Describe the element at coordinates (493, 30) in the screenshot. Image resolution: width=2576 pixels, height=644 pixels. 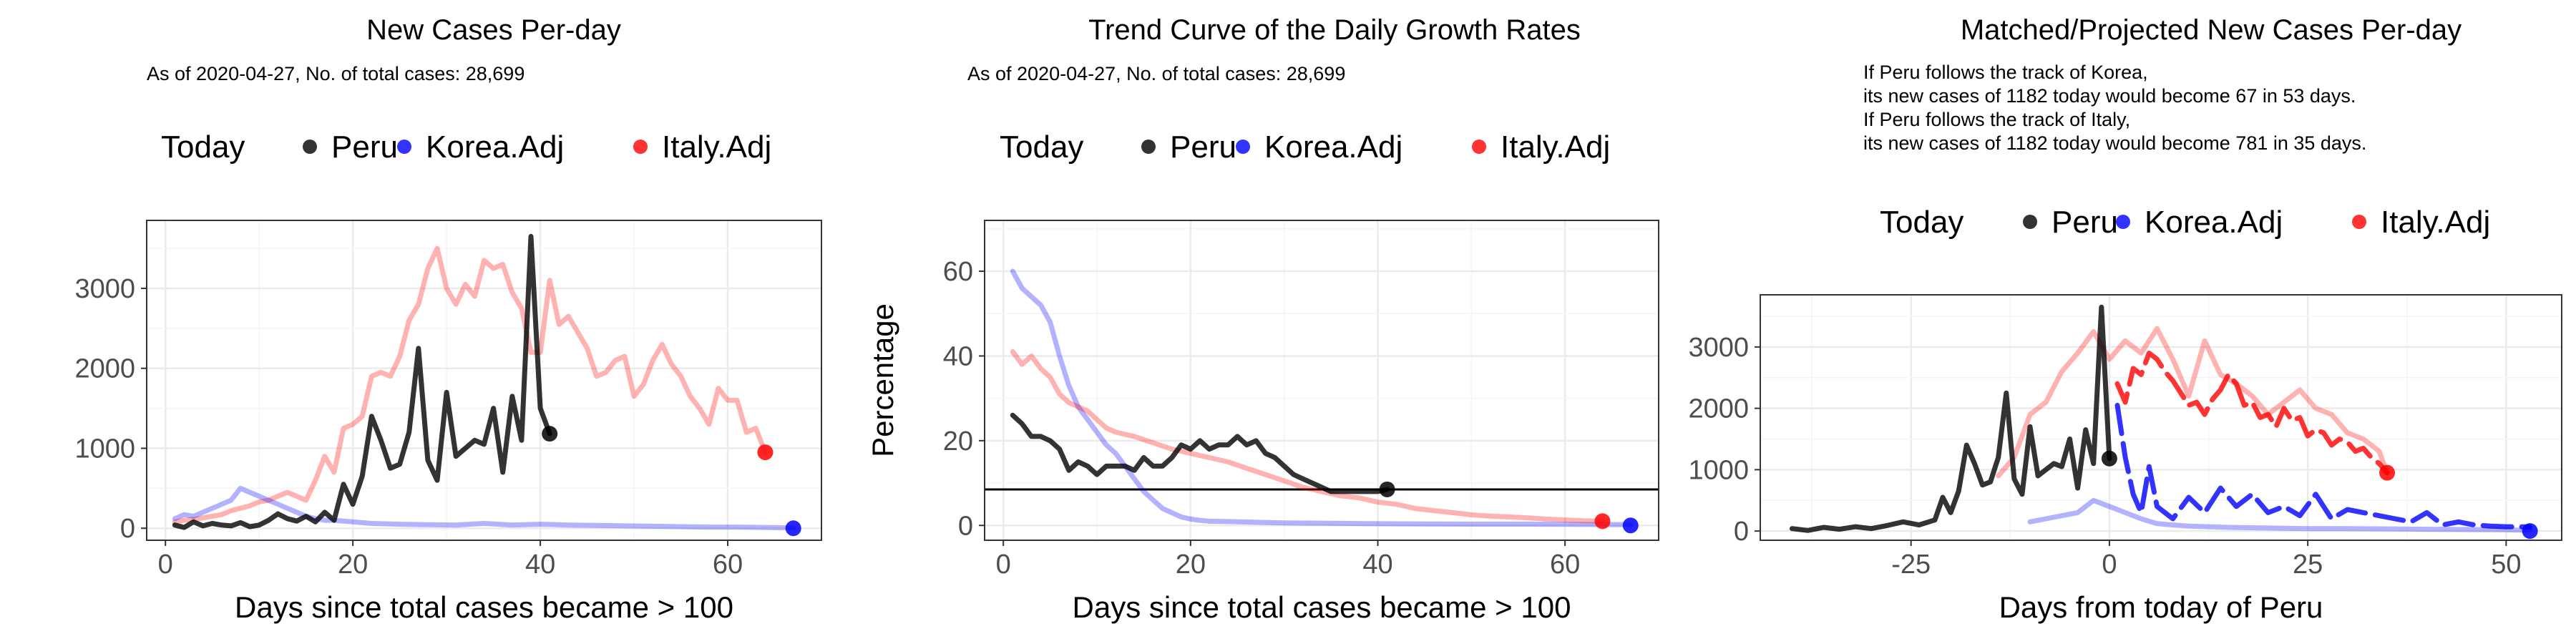
I see `chart-title: New Cases Per-day` at that location.